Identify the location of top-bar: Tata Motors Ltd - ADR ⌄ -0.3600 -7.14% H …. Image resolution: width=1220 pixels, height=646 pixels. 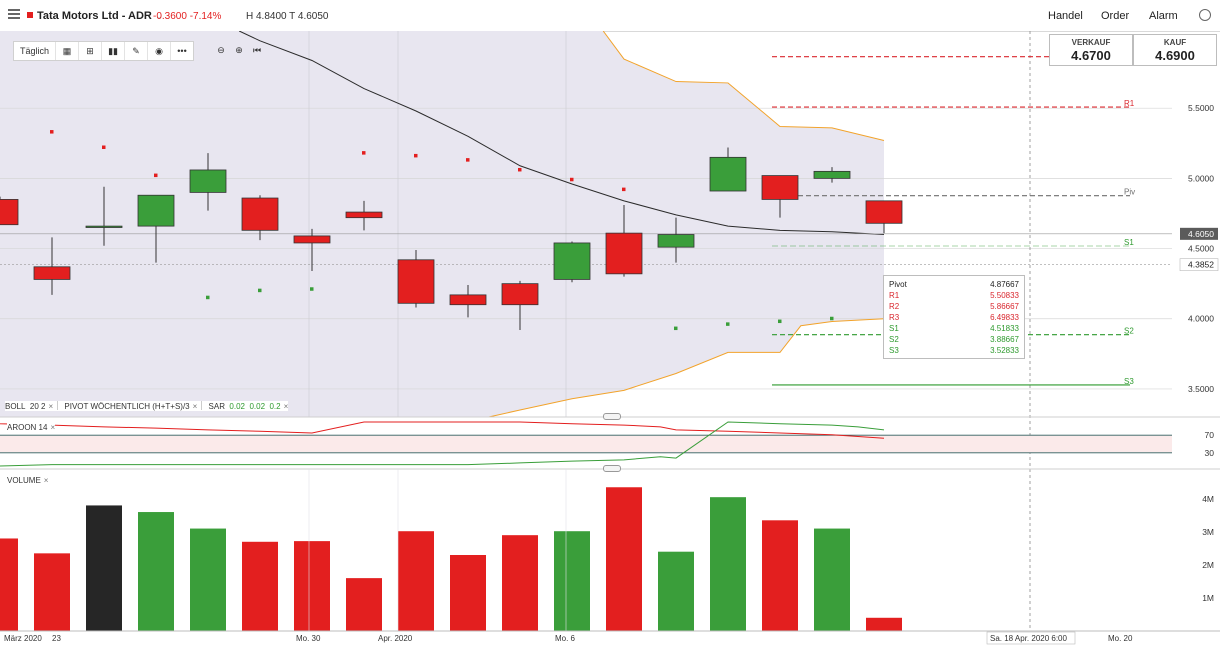
(610, 16).